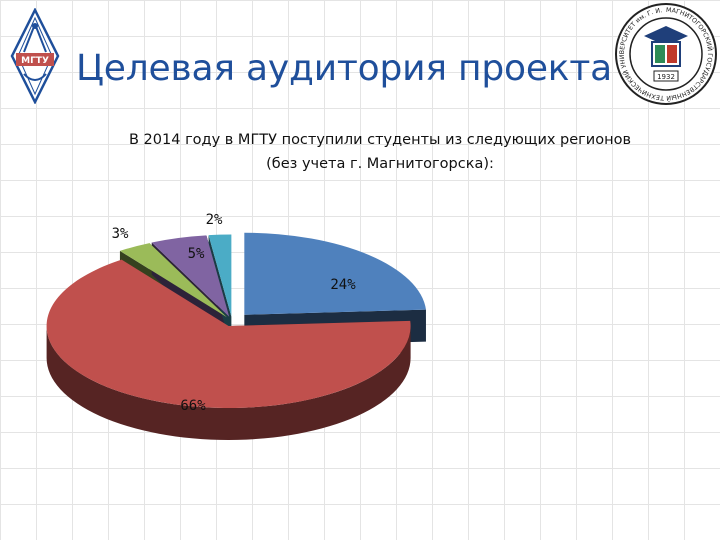 Image resolution: width=720 pixels, height=540 pixels. What do you see at coordinates (234, 313) in the screenshot?
I see `pie-data-labels: 24% 66% 3% 5% 2%` at bounding box center [234, 313].